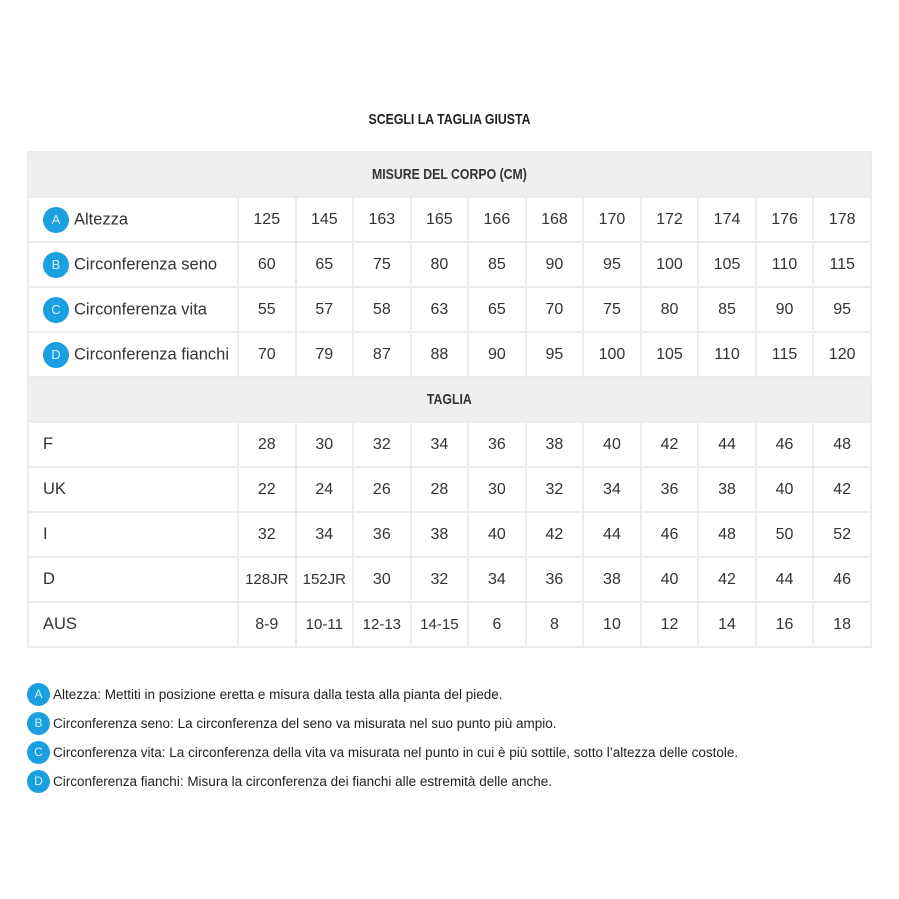 The image size is (899, 899). Describe the element at coordinates (146, 263) in the screenshot. I see `row-label-text: Circonferenza seno` at that location.